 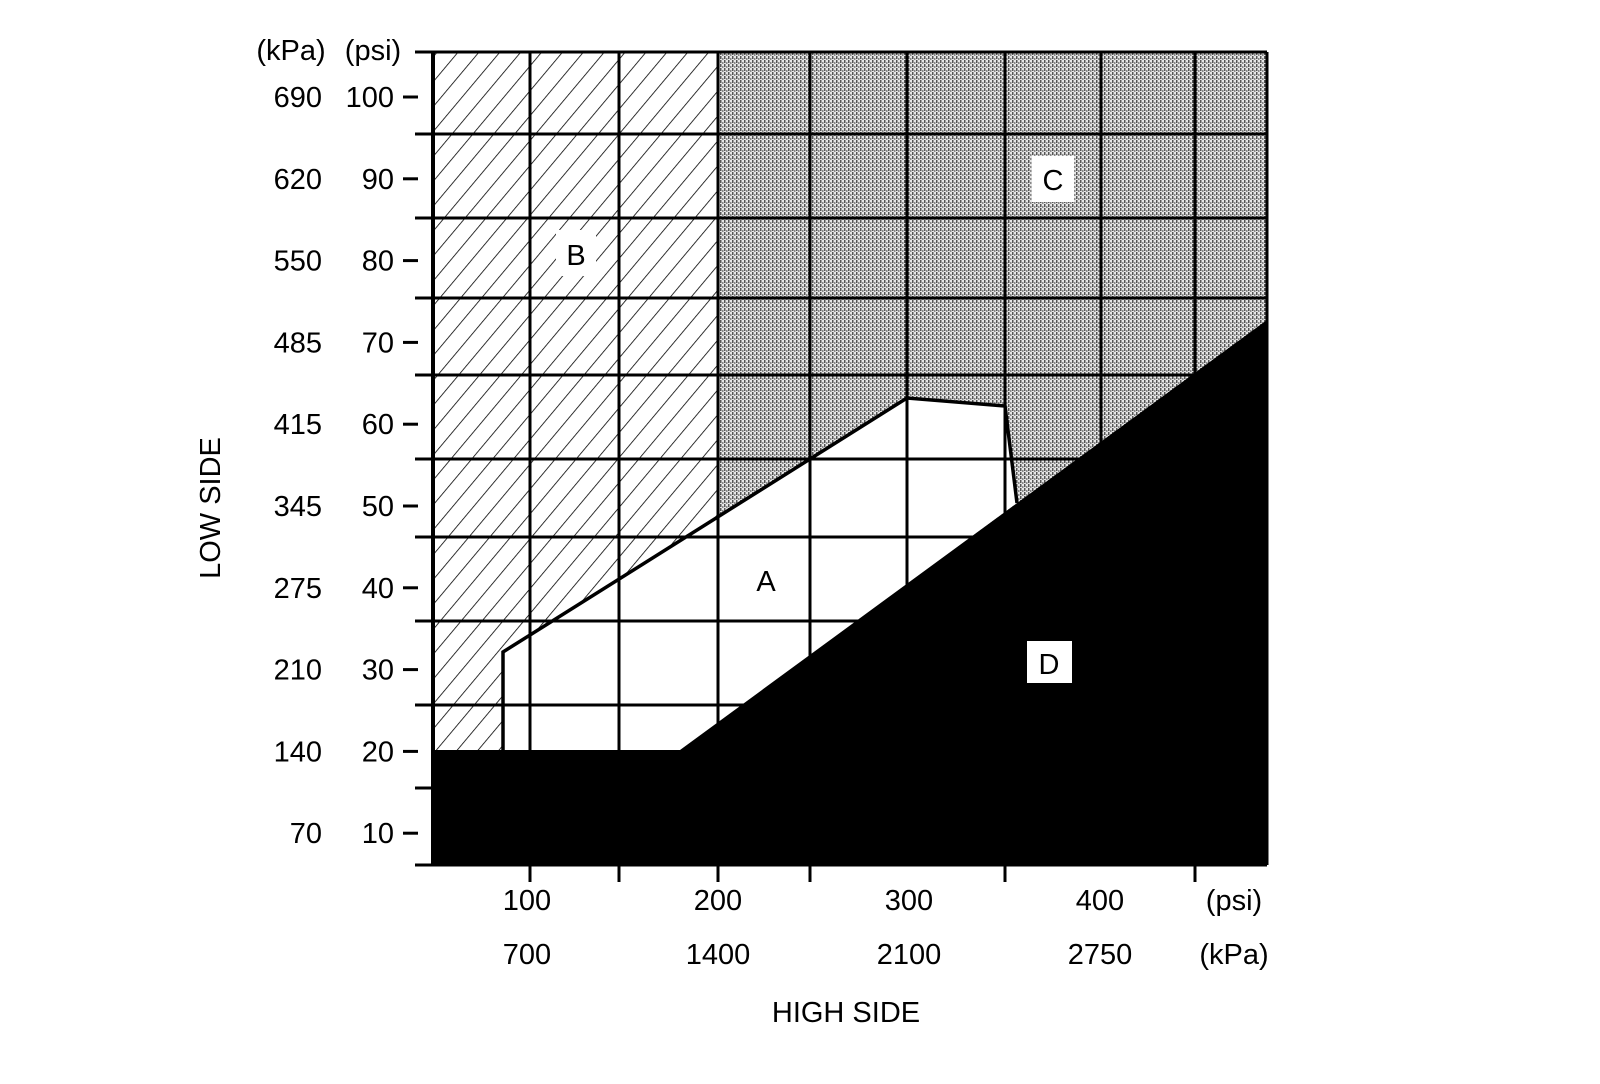 I want to click on y-tick-label-kpa: 690, so click(x=298, y=98).